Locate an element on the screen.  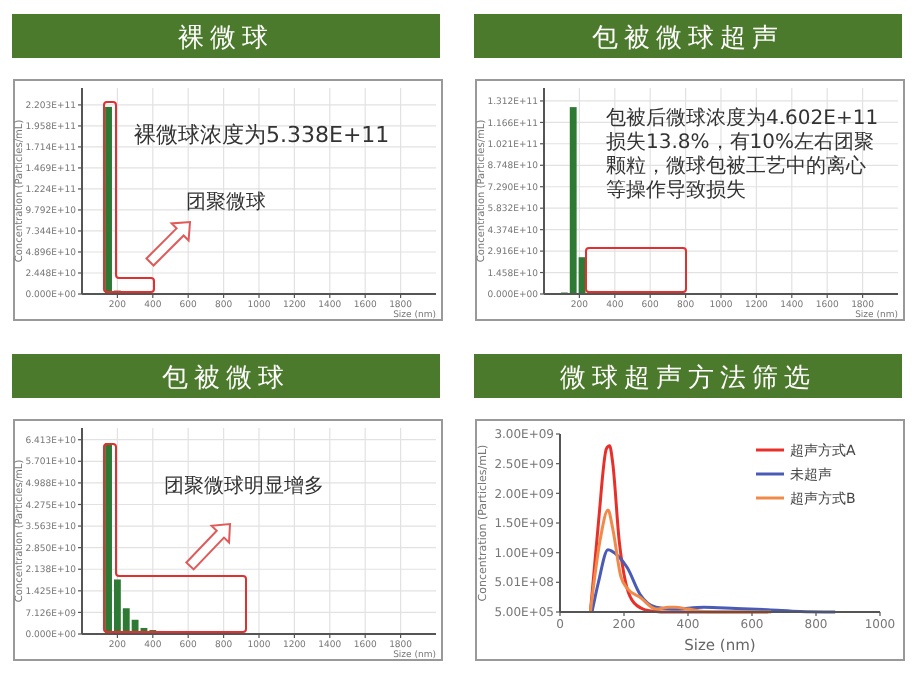
chart-title: 微球超声方法筛选 is located at coordinates (688, 378).